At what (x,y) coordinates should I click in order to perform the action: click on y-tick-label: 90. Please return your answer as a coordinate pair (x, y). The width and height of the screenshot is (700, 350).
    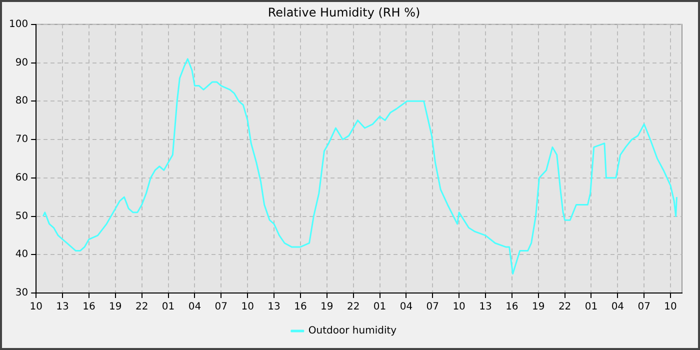
    Looking at the image, I should click on (21, 62).